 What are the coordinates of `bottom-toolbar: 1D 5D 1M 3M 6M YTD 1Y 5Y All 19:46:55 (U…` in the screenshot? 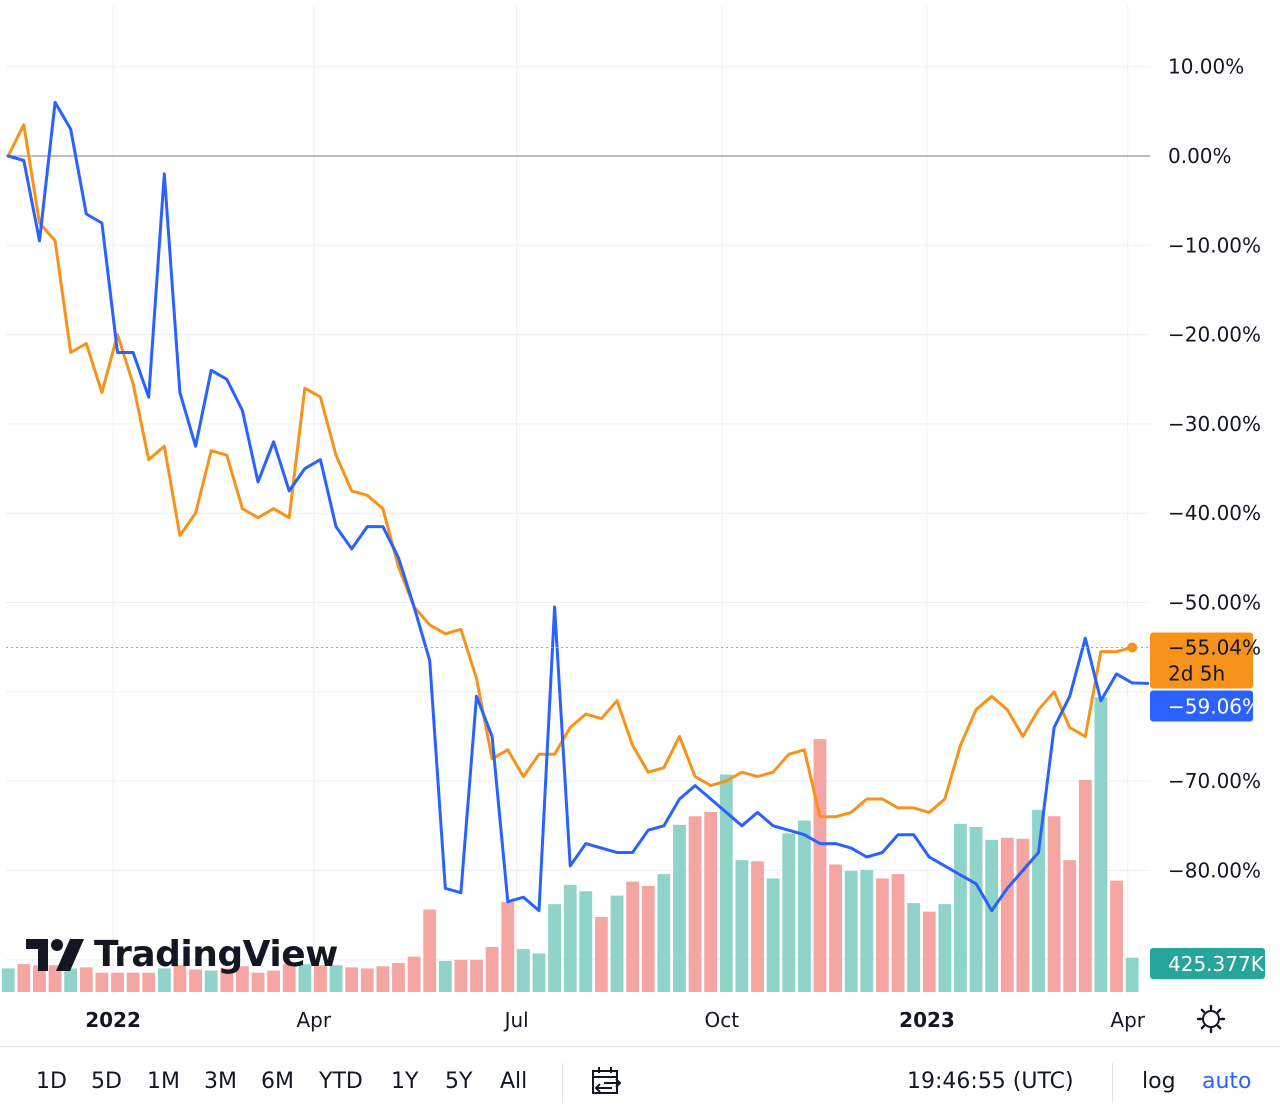 It's located at (640, 1082).